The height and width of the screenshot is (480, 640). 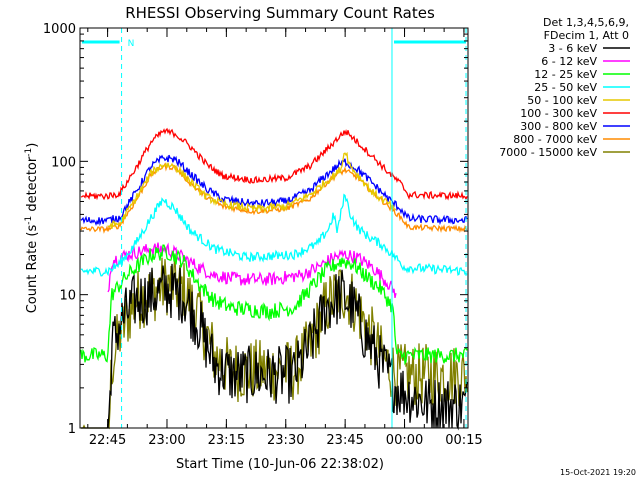 What do you see at coordinates (586, 35) in the screenshot?
I see `legend-header-line-2: FDecim 1, Att 0` at bounding box center [586, 35].